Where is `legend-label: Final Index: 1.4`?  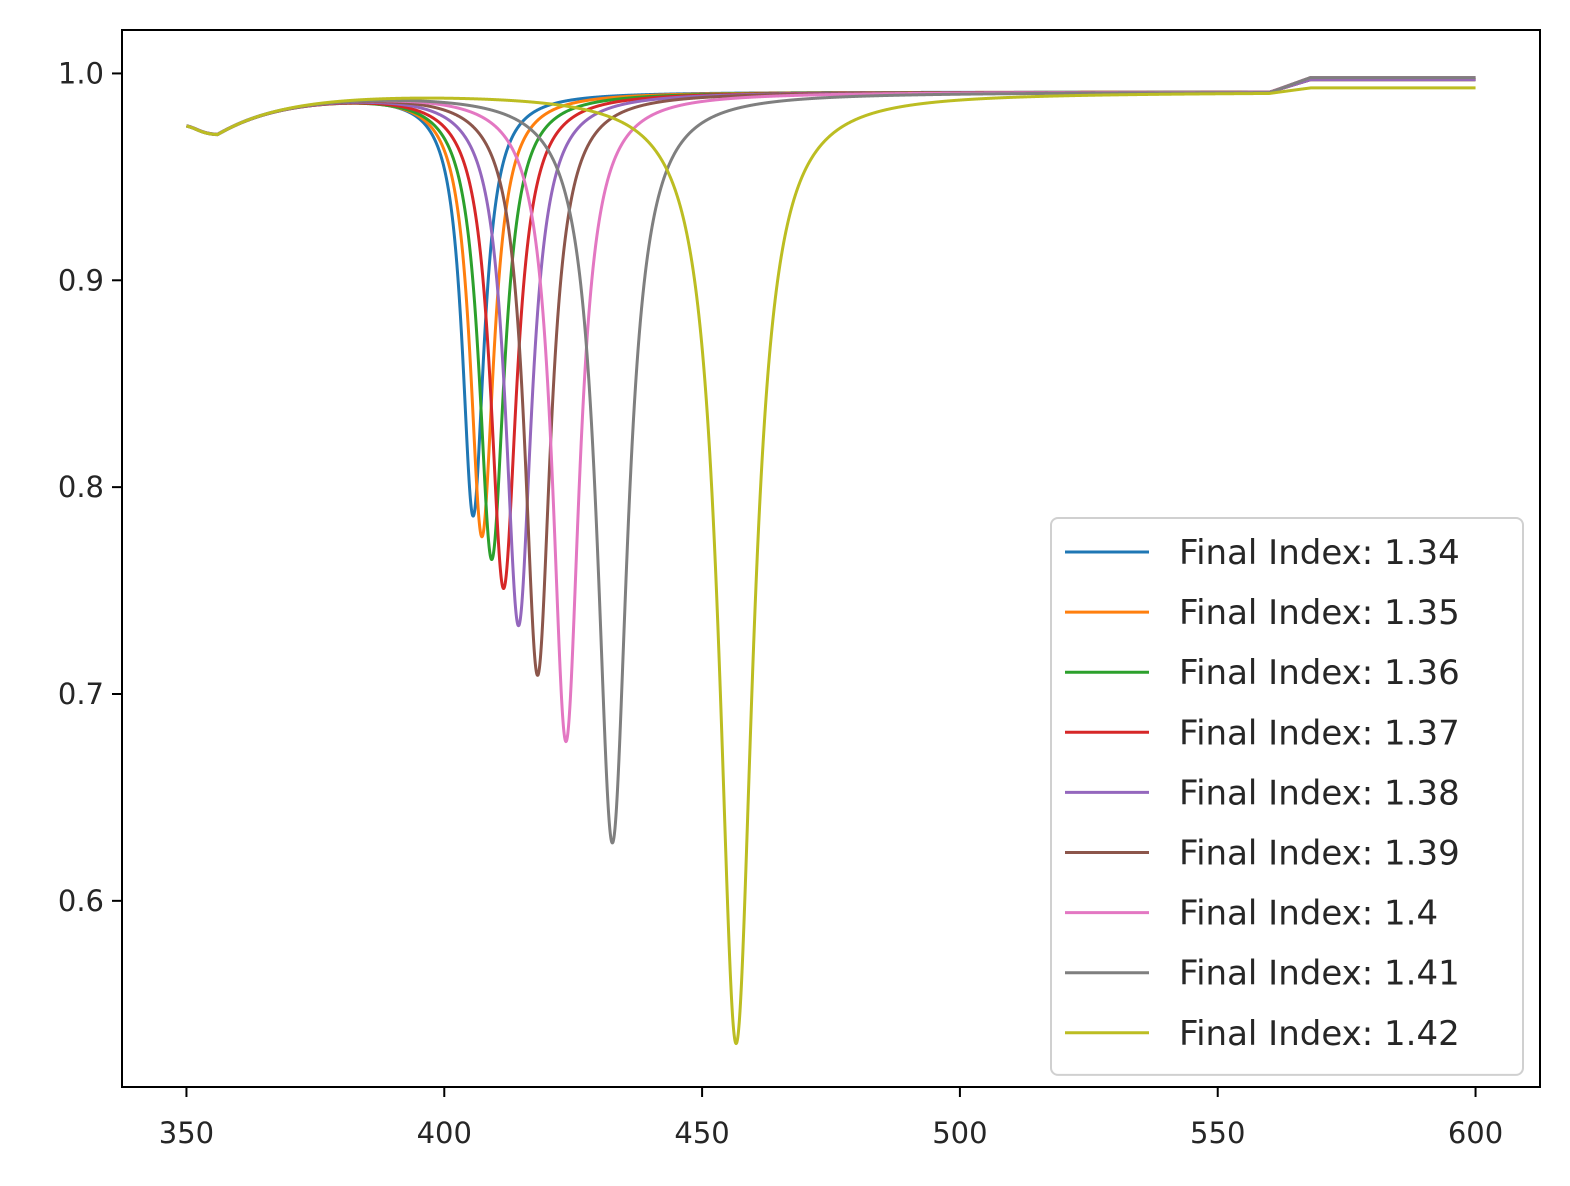
legend-label: Final Index: 1.4 is located at coordinates (1308, 914).